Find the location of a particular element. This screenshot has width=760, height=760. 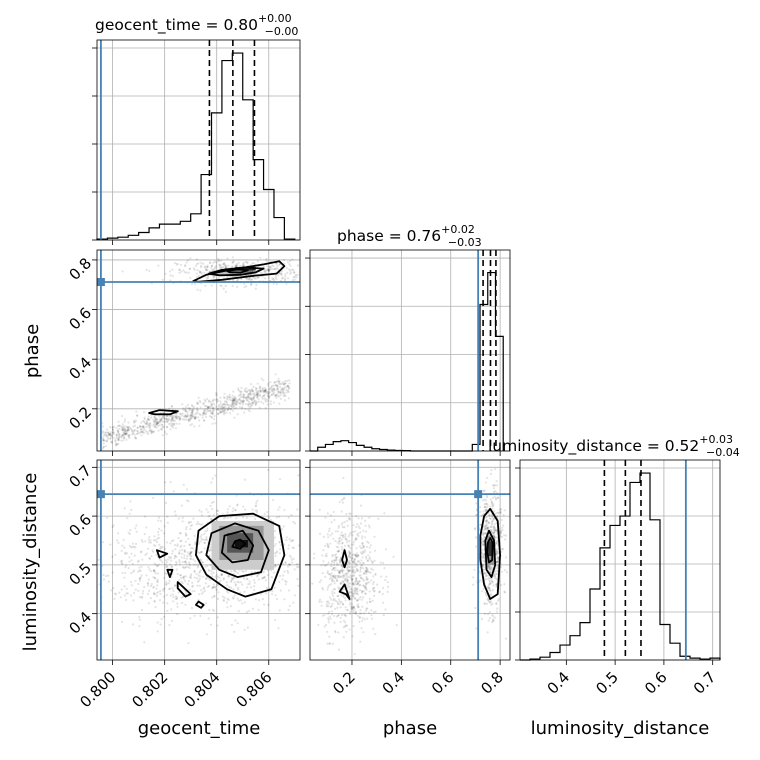

y-axis-label: luminosity_distance is located at coordinates (30, 562).